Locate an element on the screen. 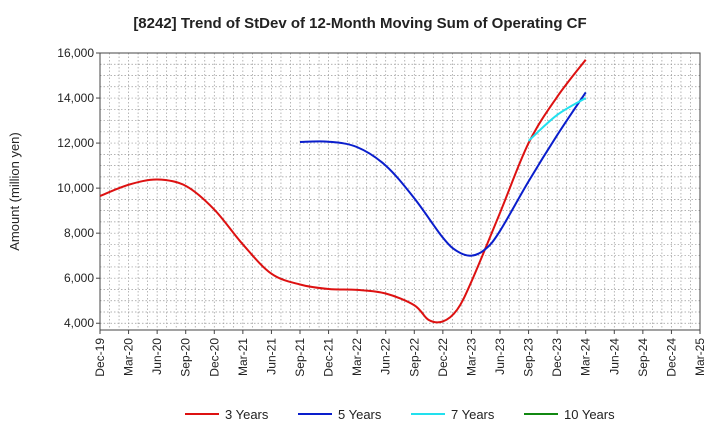 The image size is (720, 440). x-tick-label: Jun-22 is located at coordinates (386, 356).